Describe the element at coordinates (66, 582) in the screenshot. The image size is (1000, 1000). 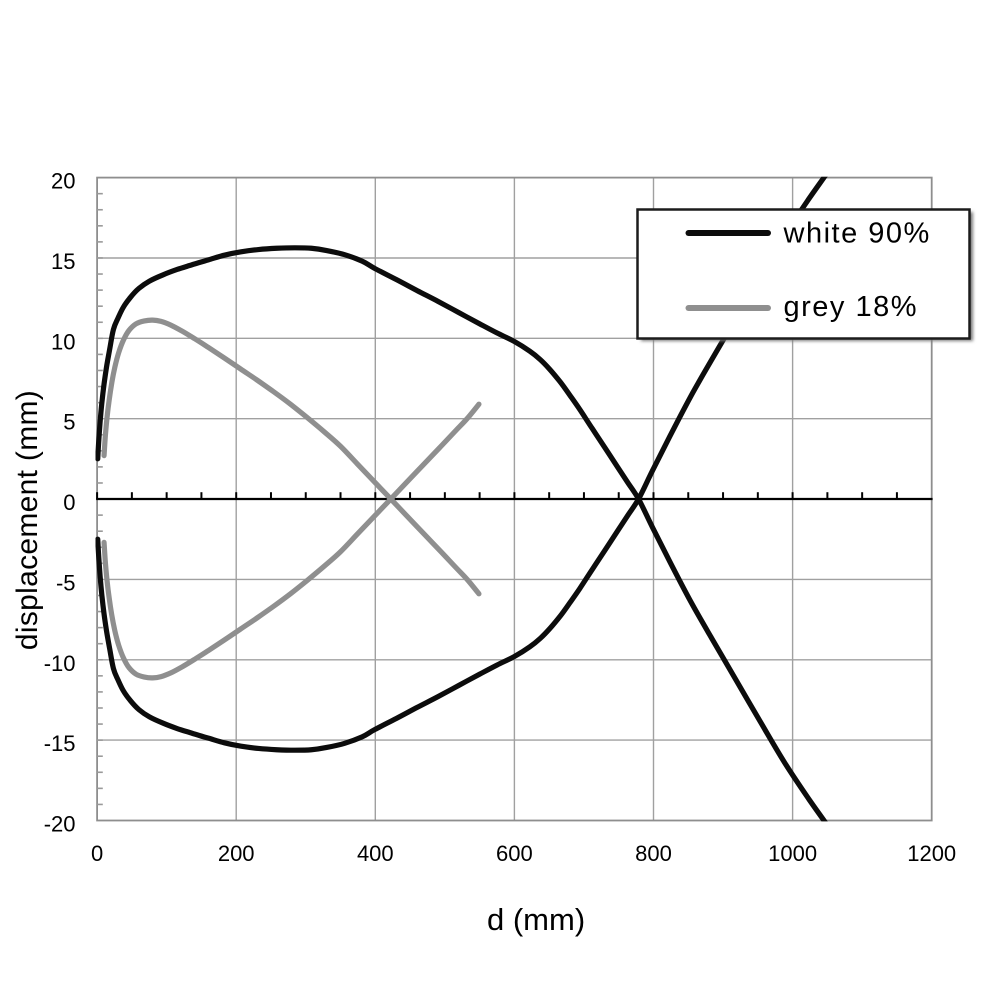
I see `svg-text: -5` at that location.